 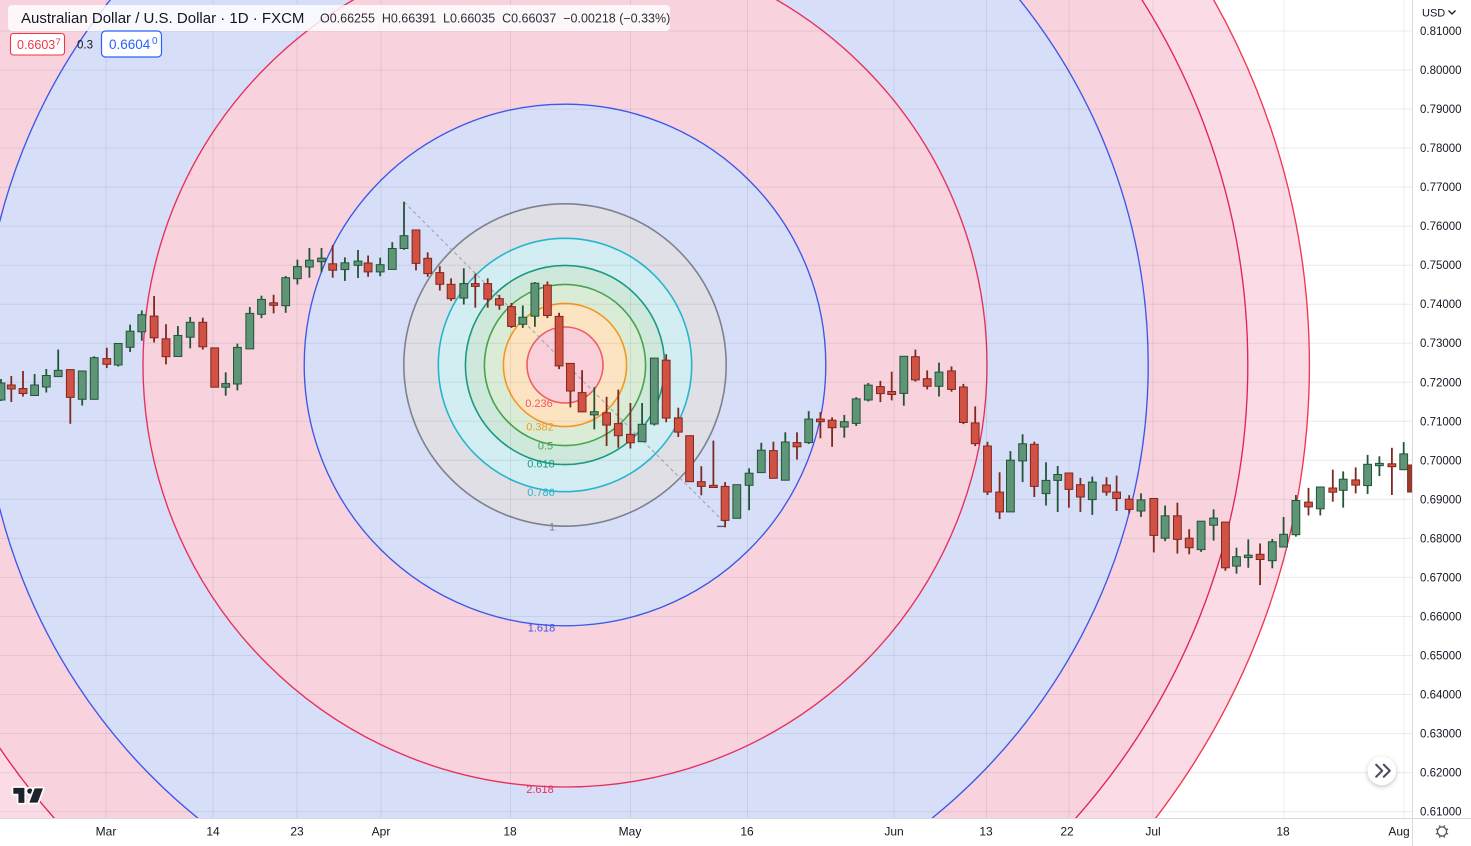 What do you see at coordinates (552, 527) in the screenshot?
I see `svg-text: 1` at bounding box center [552, 527].